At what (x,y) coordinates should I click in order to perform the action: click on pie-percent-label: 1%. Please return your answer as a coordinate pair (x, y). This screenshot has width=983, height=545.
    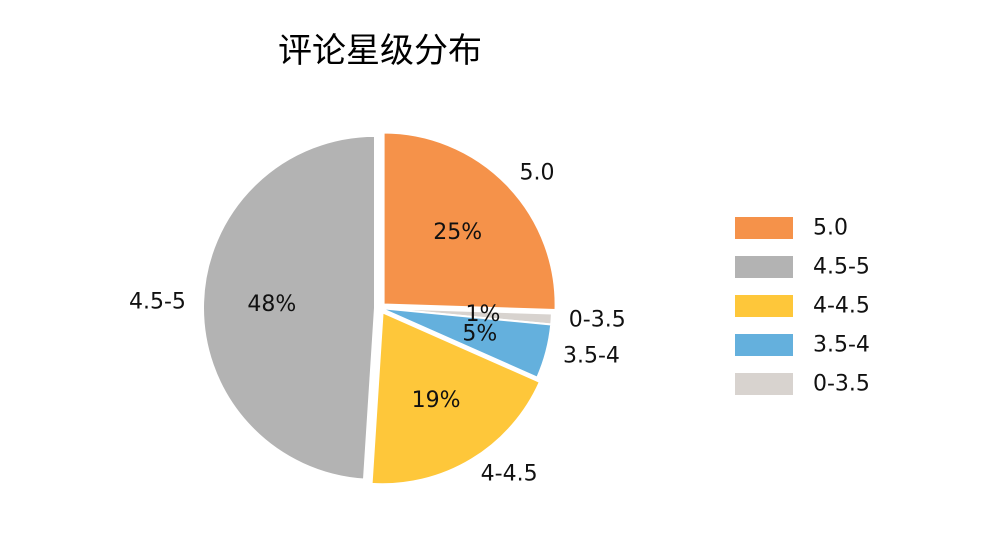
    Looking at the image, I should click on (483, 314).